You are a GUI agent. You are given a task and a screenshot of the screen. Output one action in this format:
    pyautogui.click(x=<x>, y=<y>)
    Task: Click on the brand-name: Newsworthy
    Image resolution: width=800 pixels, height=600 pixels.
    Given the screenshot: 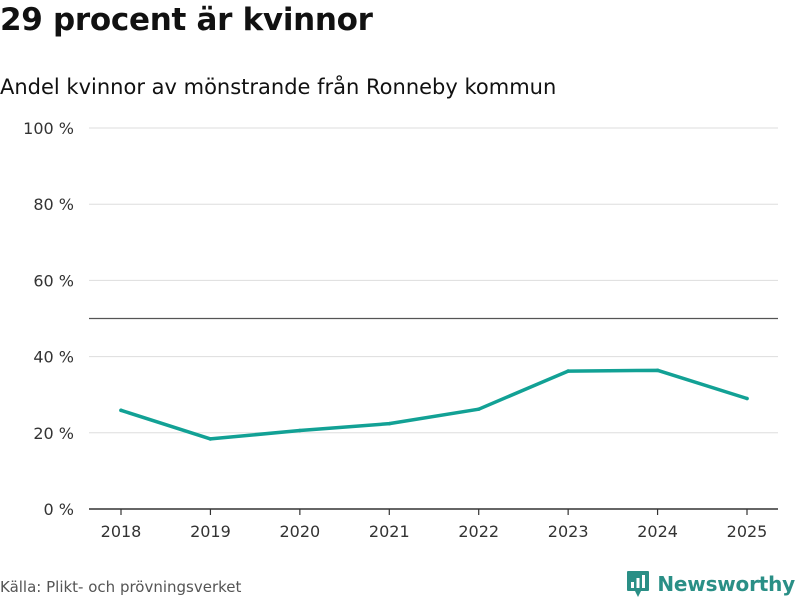 What is the action you would take?
    pyautogui.click(x=726, y=584)
    